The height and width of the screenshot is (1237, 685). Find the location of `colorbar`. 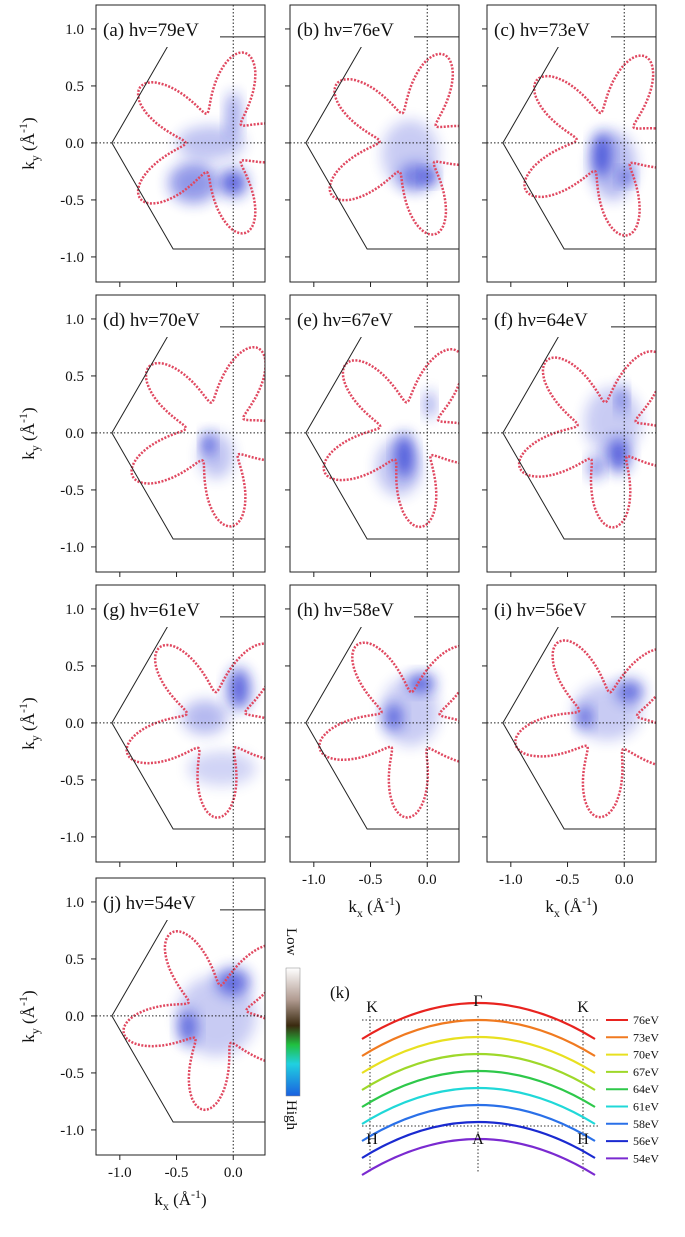

colorbar is located at coordinates (293, 1032).